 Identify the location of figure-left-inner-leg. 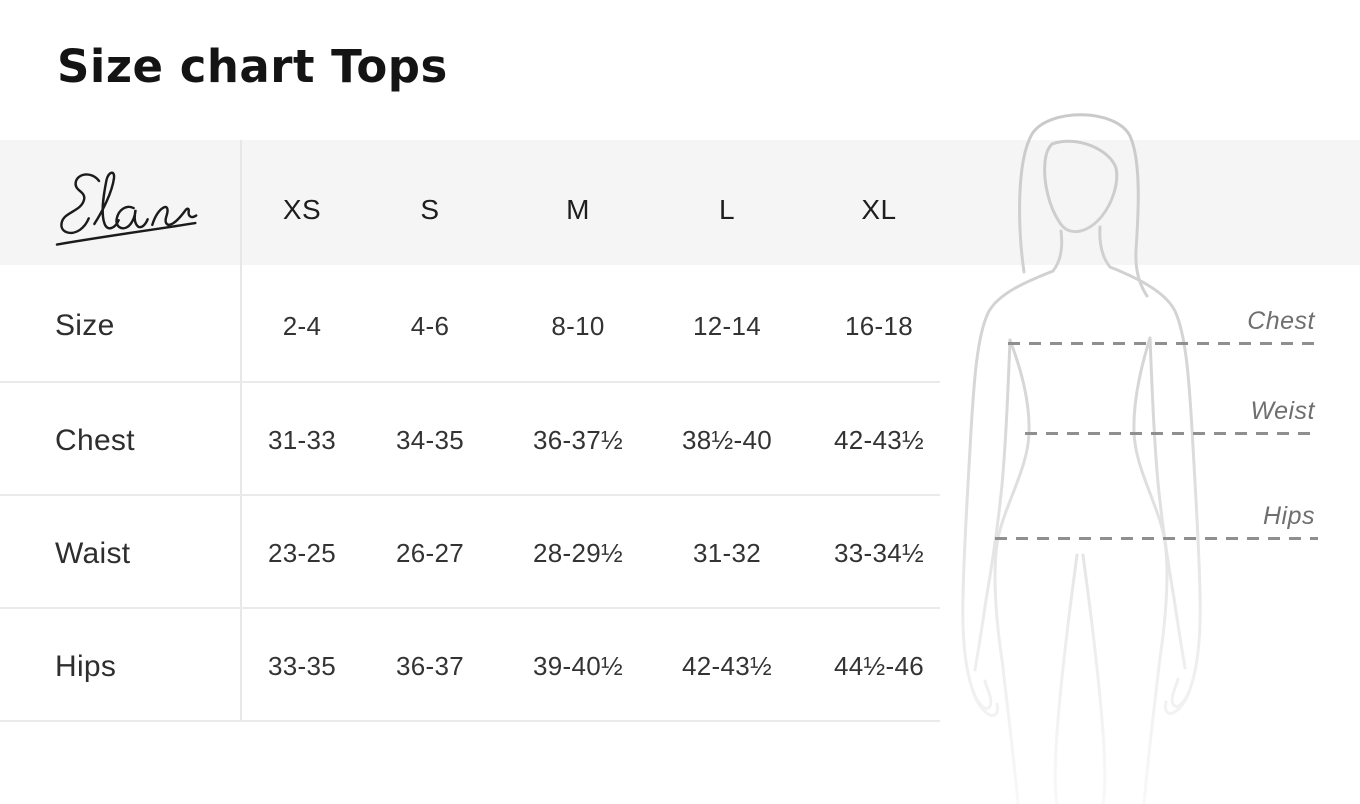
(1066, 678).